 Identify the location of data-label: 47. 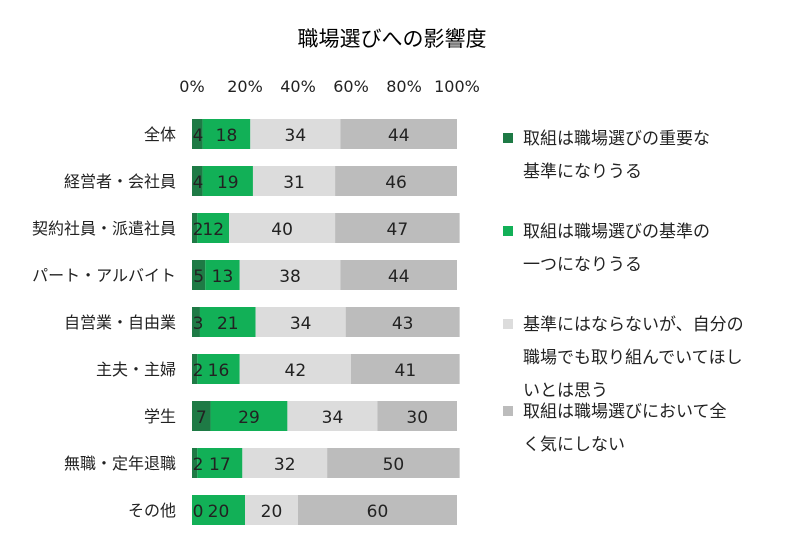
(398, 230).